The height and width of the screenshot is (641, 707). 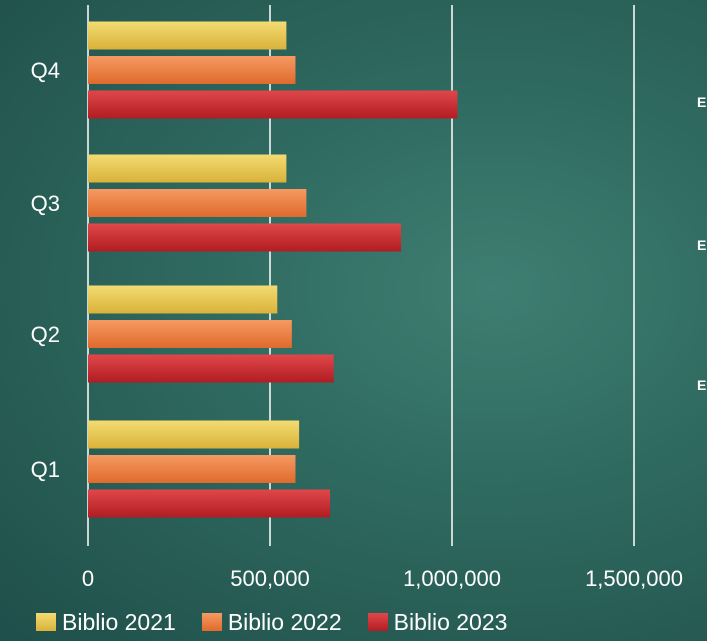 What do you see at coordinates (187, 35) in the screenshot?
I see `bar-q4-biblio-2021` at bounding box center [187, 35].